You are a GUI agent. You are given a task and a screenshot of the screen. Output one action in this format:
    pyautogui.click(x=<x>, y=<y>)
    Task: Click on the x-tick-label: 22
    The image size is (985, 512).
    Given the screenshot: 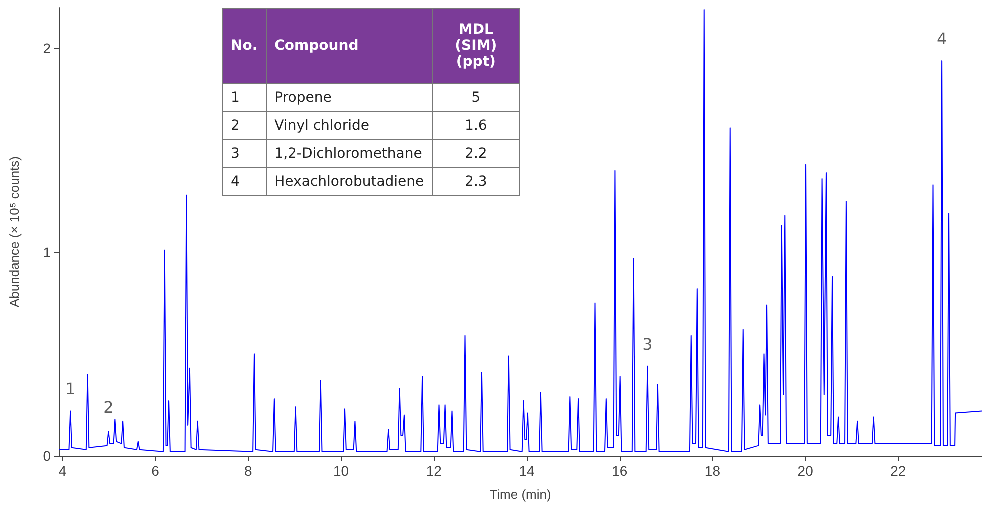 What is the action you would take?
    pyautogui.click(x=898, y=471)
    